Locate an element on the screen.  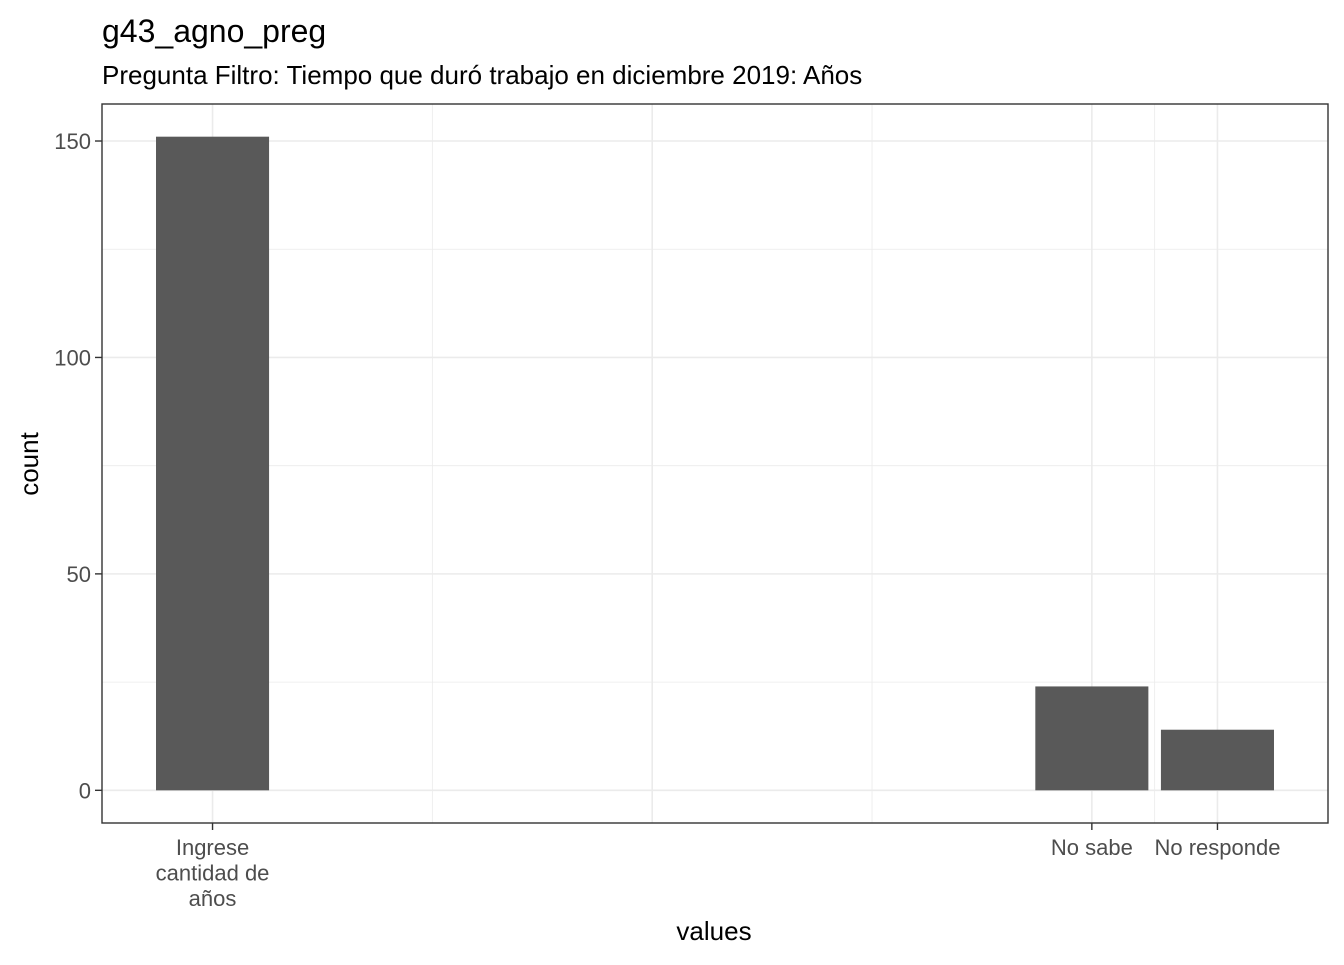
y-axis-title: count is located at coordinates (29, 463).